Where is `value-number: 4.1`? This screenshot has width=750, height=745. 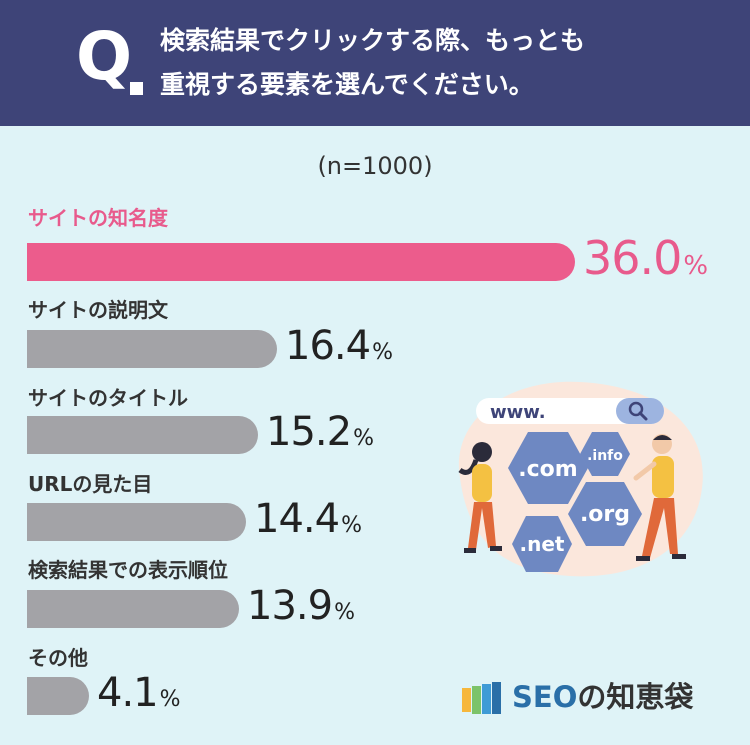
value-number: 4.1 is located at coordinates (128, 693).